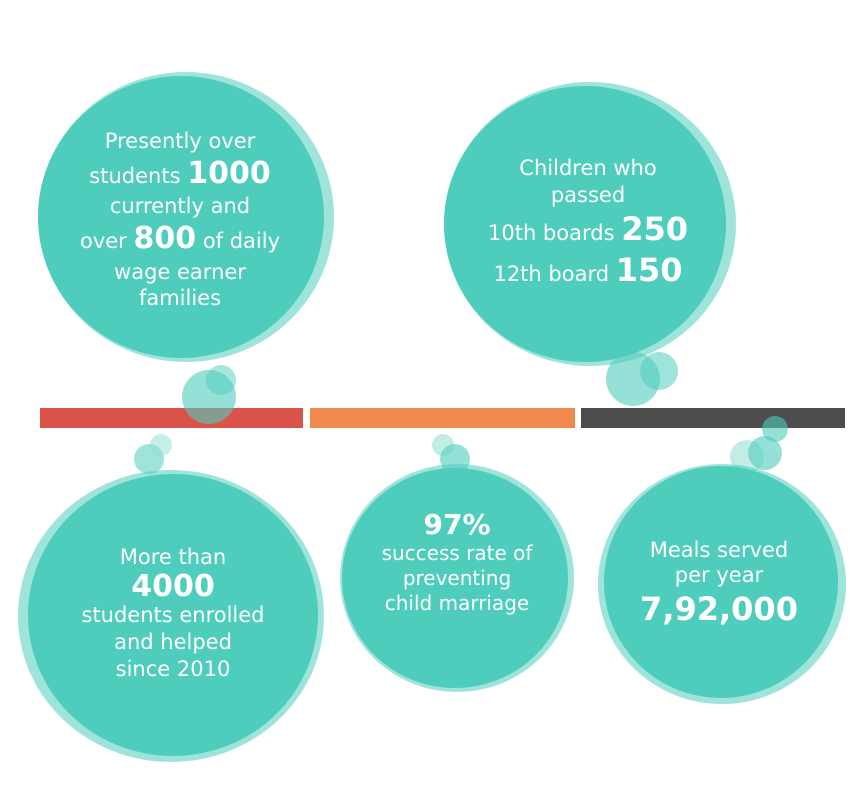 The image size is (850, 800). What do you see at coordinates (103, 241) in the screenshot?
I see `stat-families-label-pre: over` at bounding box center [103, 241].